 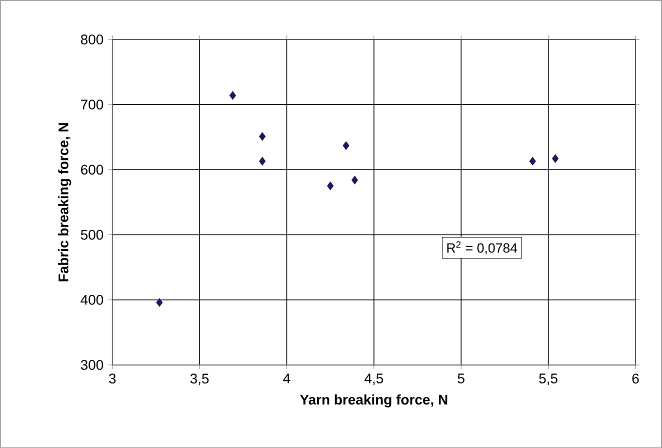 What do you see at coordinates (199, 379) in the screenshot?
I see `x-tick-label: 3,5` at bounding box center [199, 379].